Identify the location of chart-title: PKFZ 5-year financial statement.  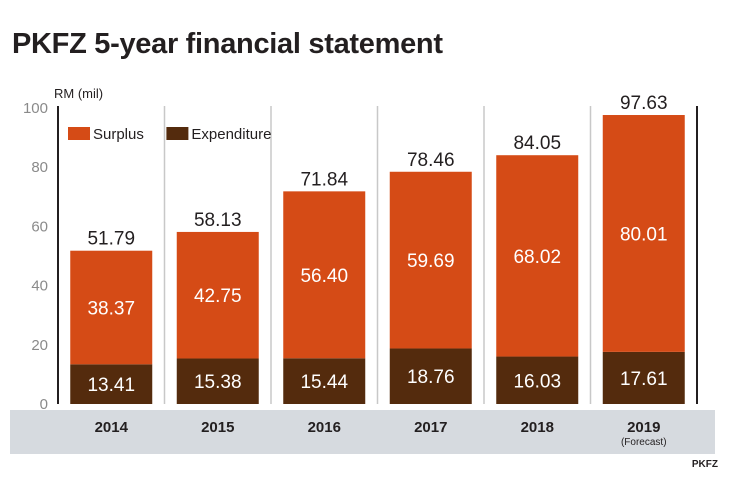
(227, 44).